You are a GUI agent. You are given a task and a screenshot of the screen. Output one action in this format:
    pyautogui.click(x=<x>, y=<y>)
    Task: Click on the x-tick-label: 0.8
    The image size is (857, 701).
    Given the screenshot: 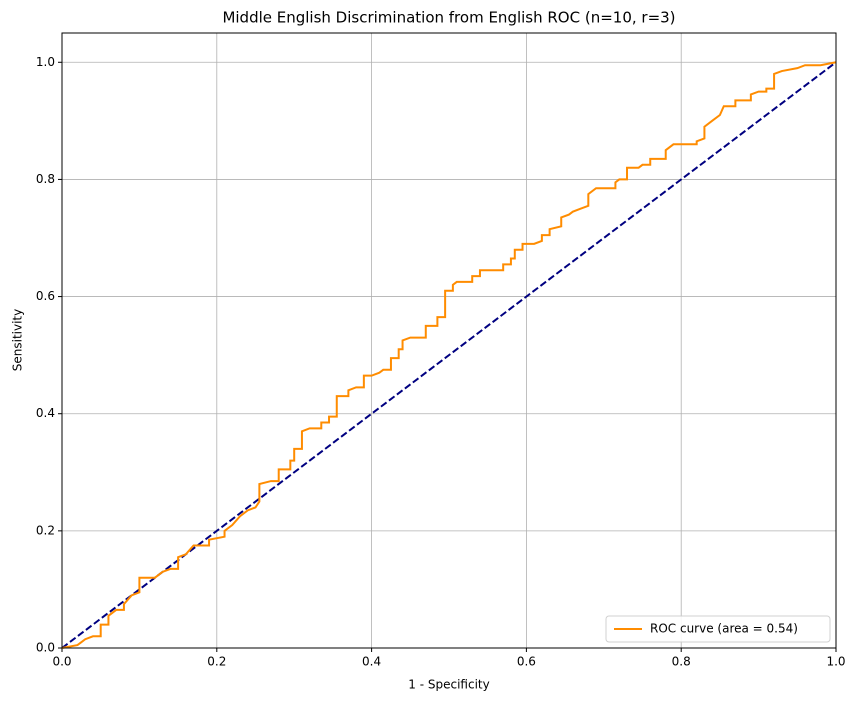 What is the action you would take?
    pyautogui.click(x=681, y=662)
    